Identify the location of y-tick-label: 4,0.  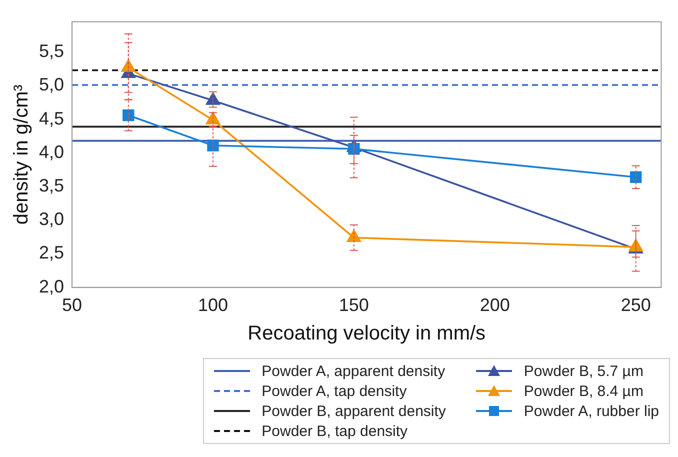
(51, 152).